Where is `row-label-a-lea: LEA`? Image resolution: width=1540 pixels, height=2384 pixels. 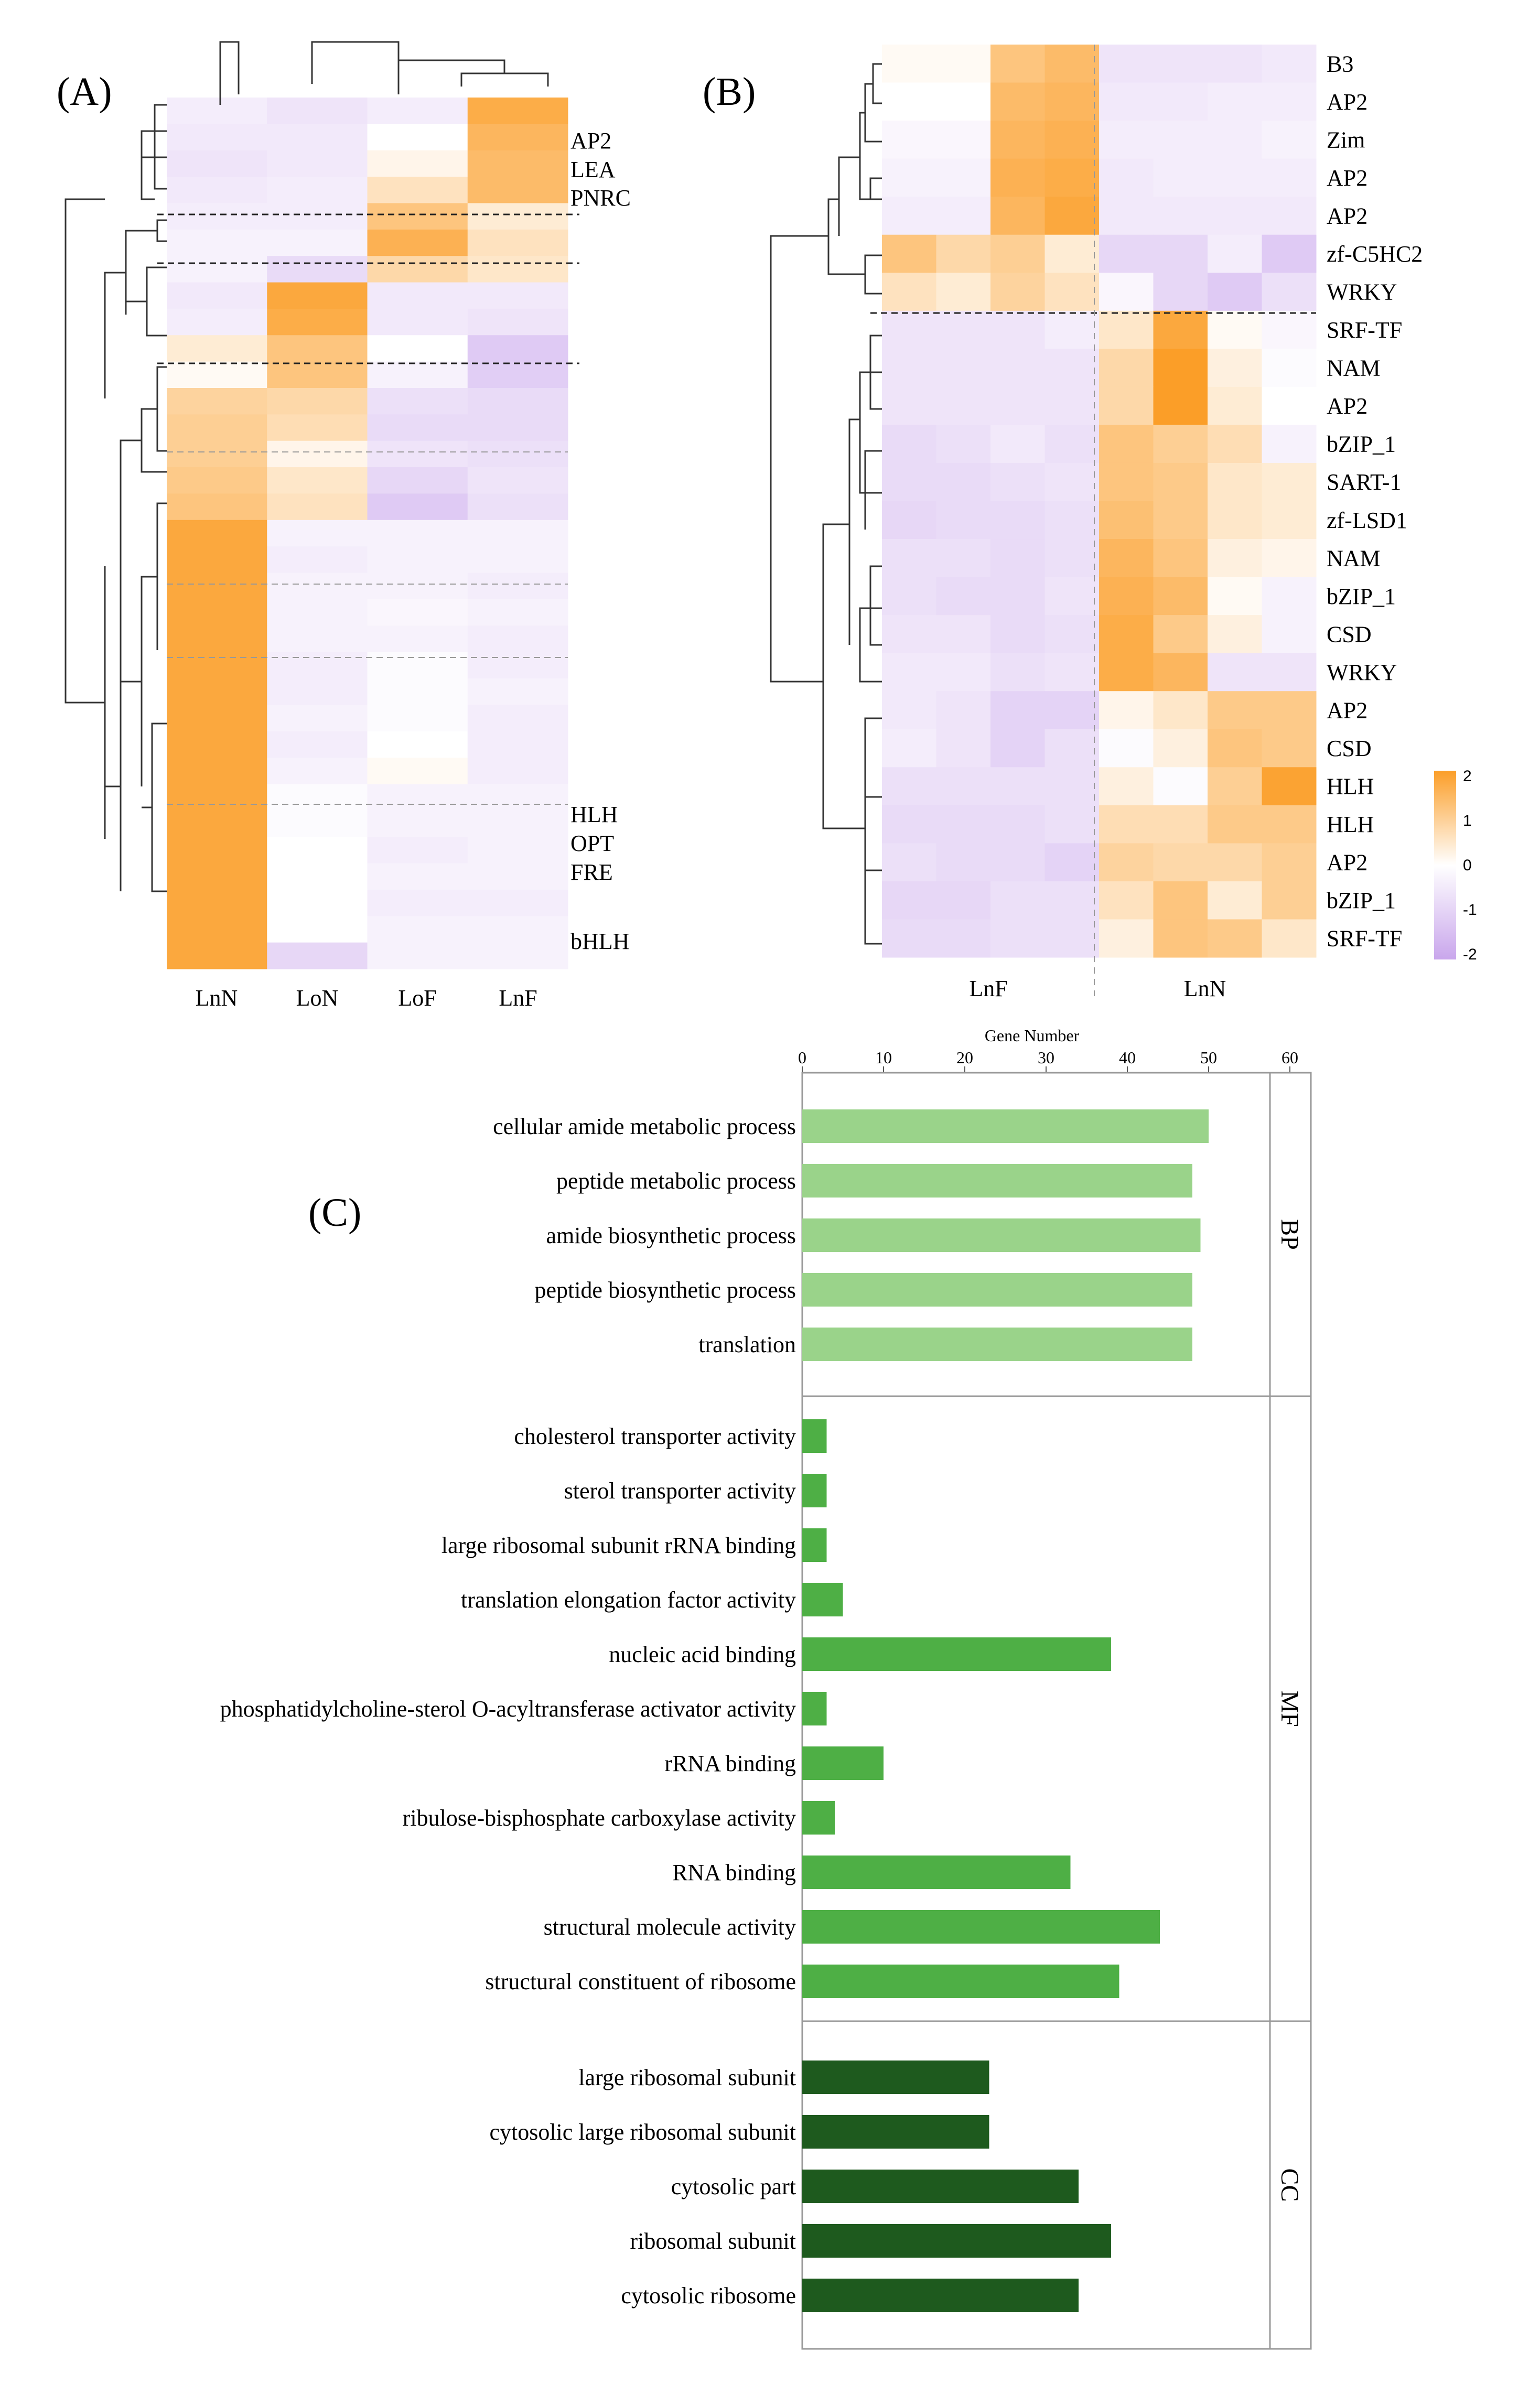
row-label-a-lea: LEA is located at coordinates (593, 169).